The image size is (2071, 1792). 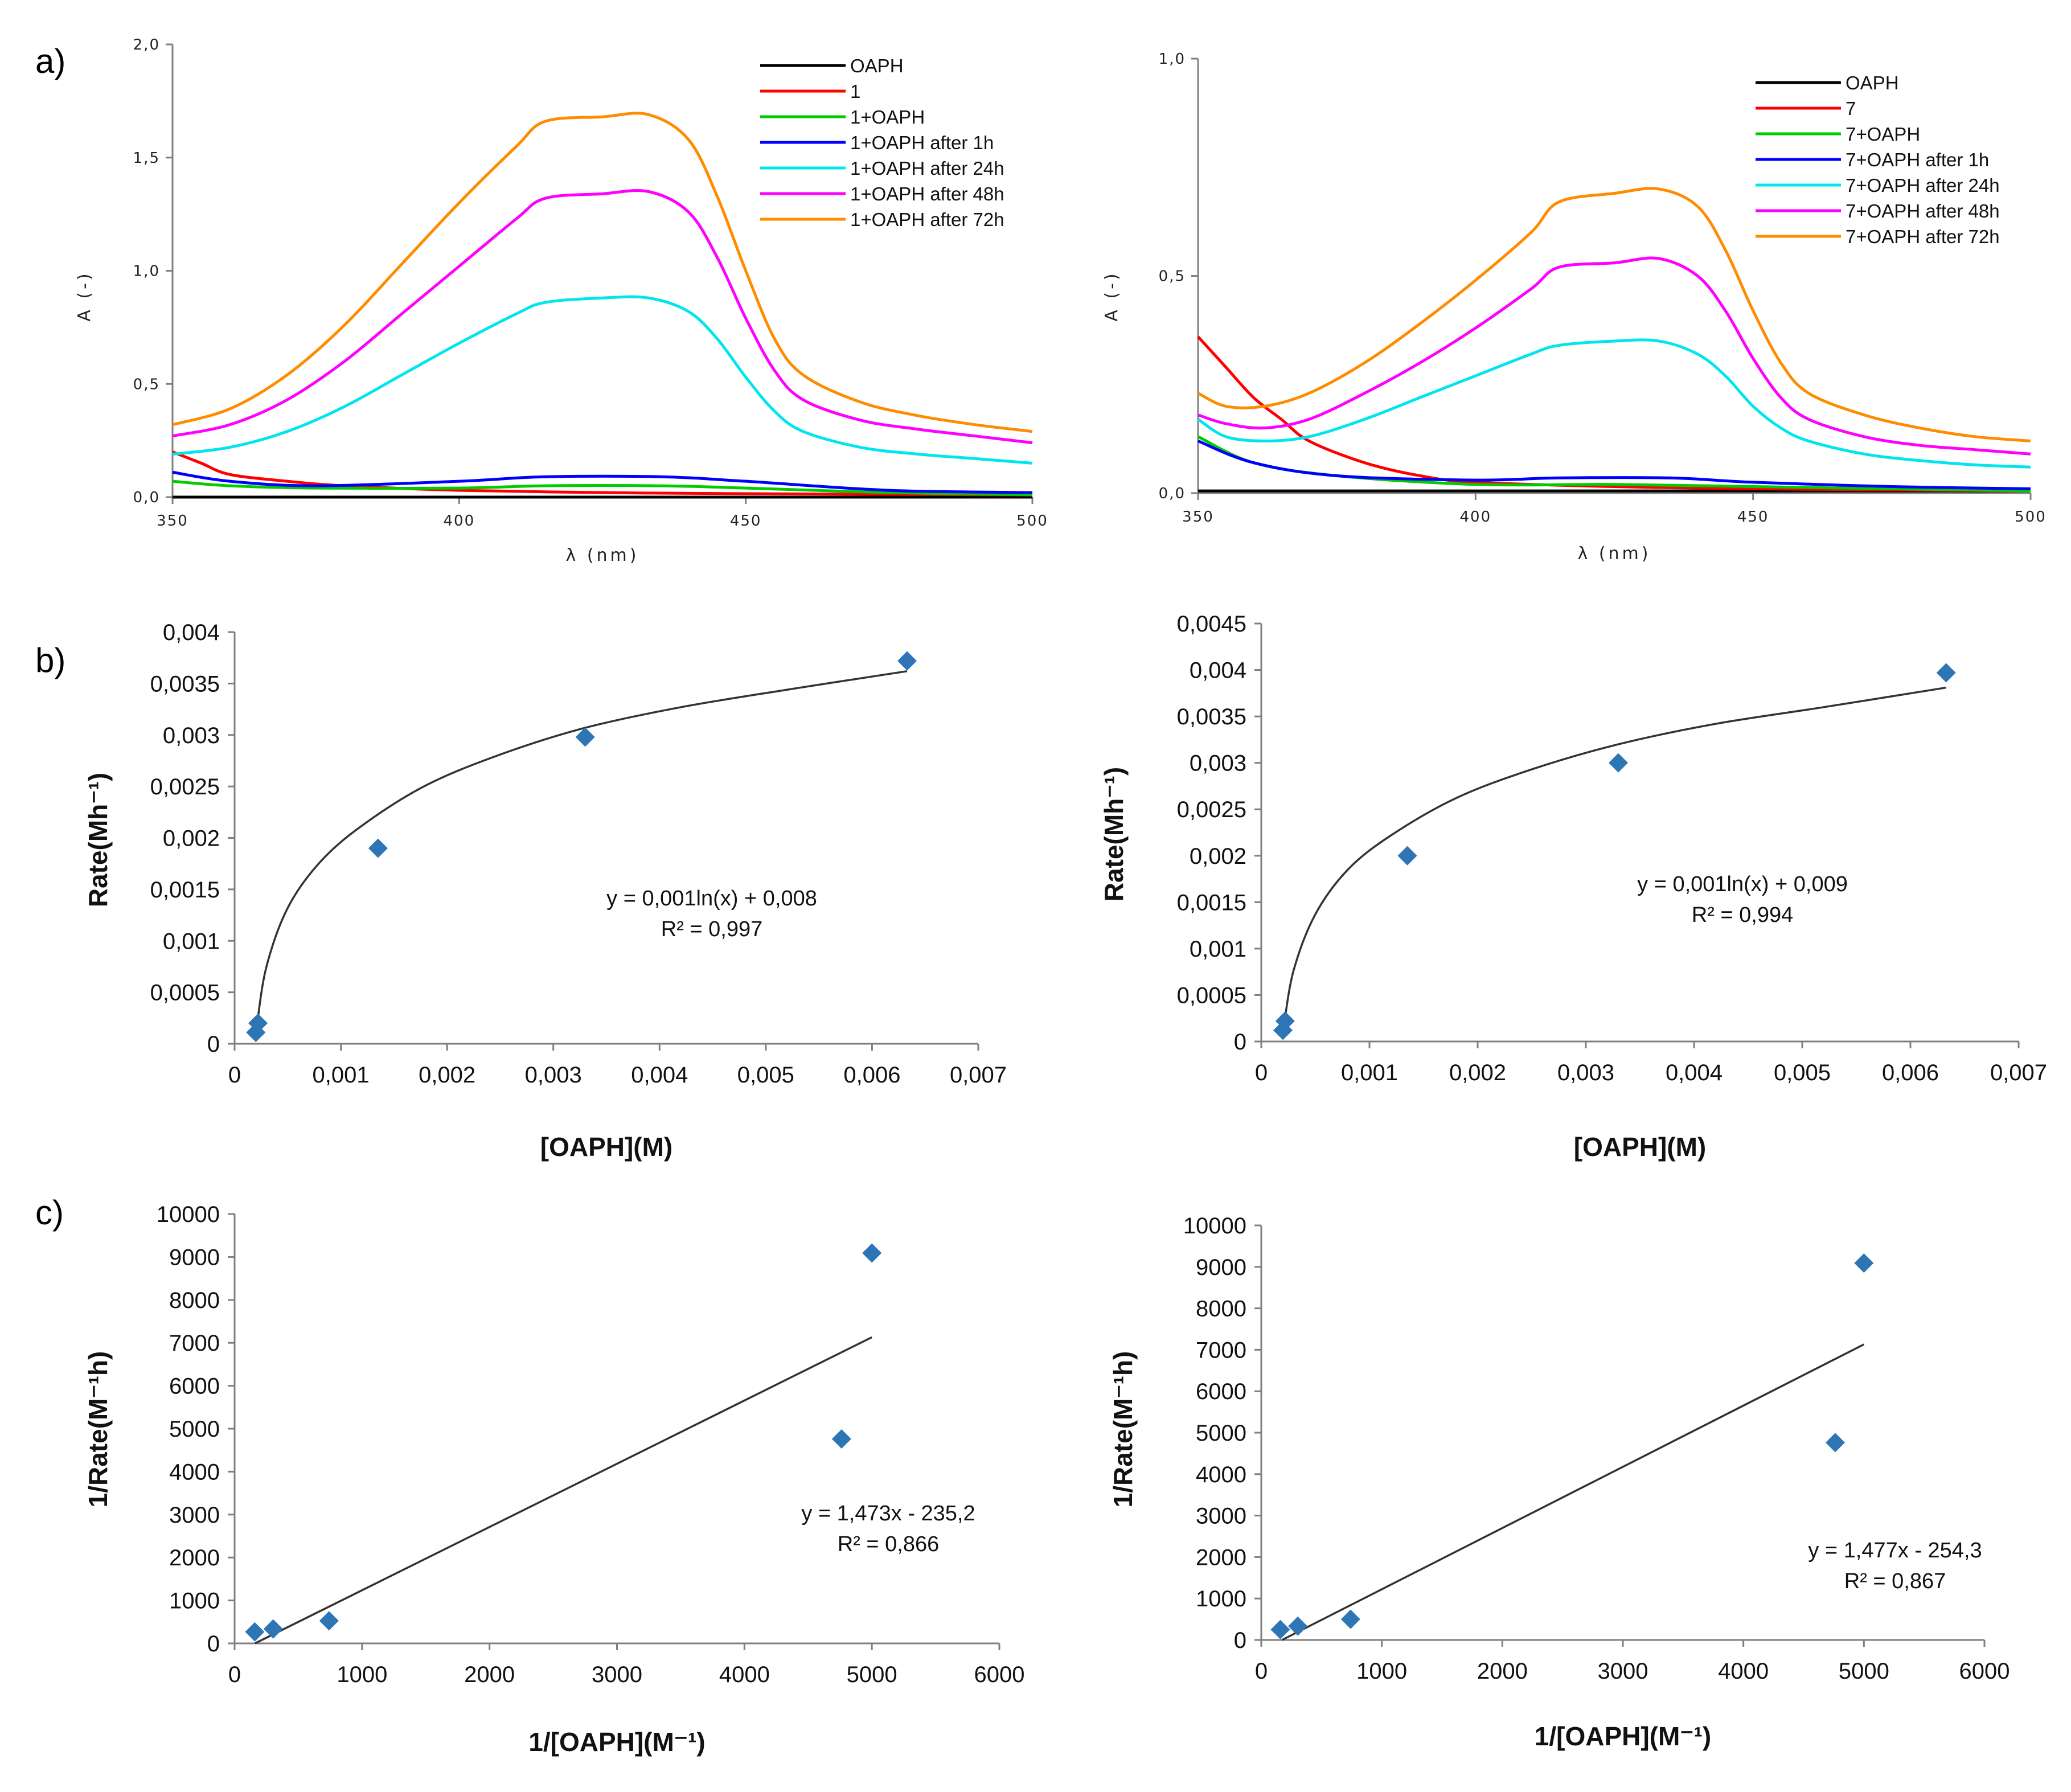 I want to click on y-tick-label: 0,001, so click(x=191, y=941).